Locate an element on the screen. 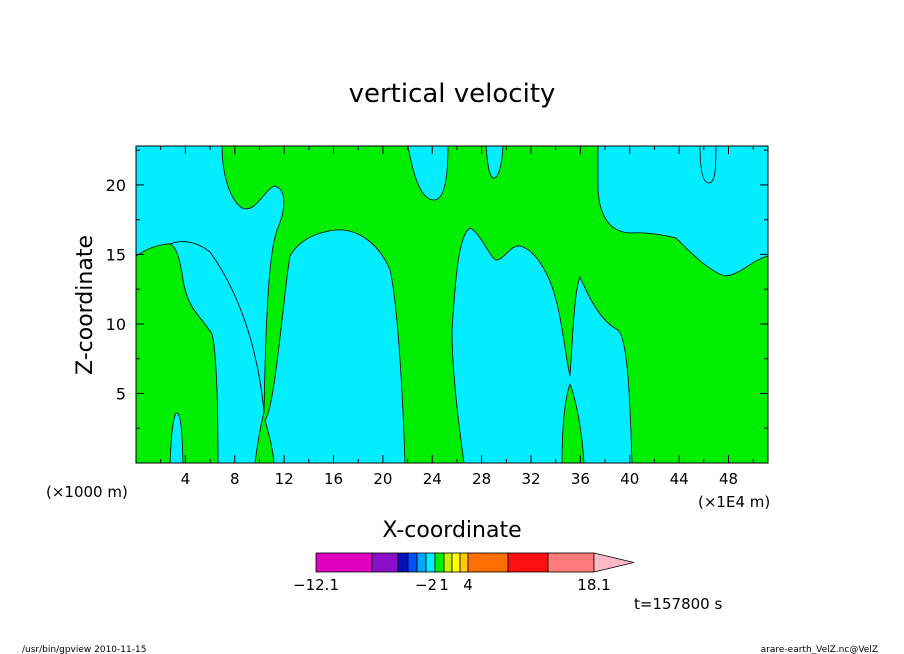 This screenshot has width=904, height=654. time-label: t=157800 s is located at coordinates (678, 604).